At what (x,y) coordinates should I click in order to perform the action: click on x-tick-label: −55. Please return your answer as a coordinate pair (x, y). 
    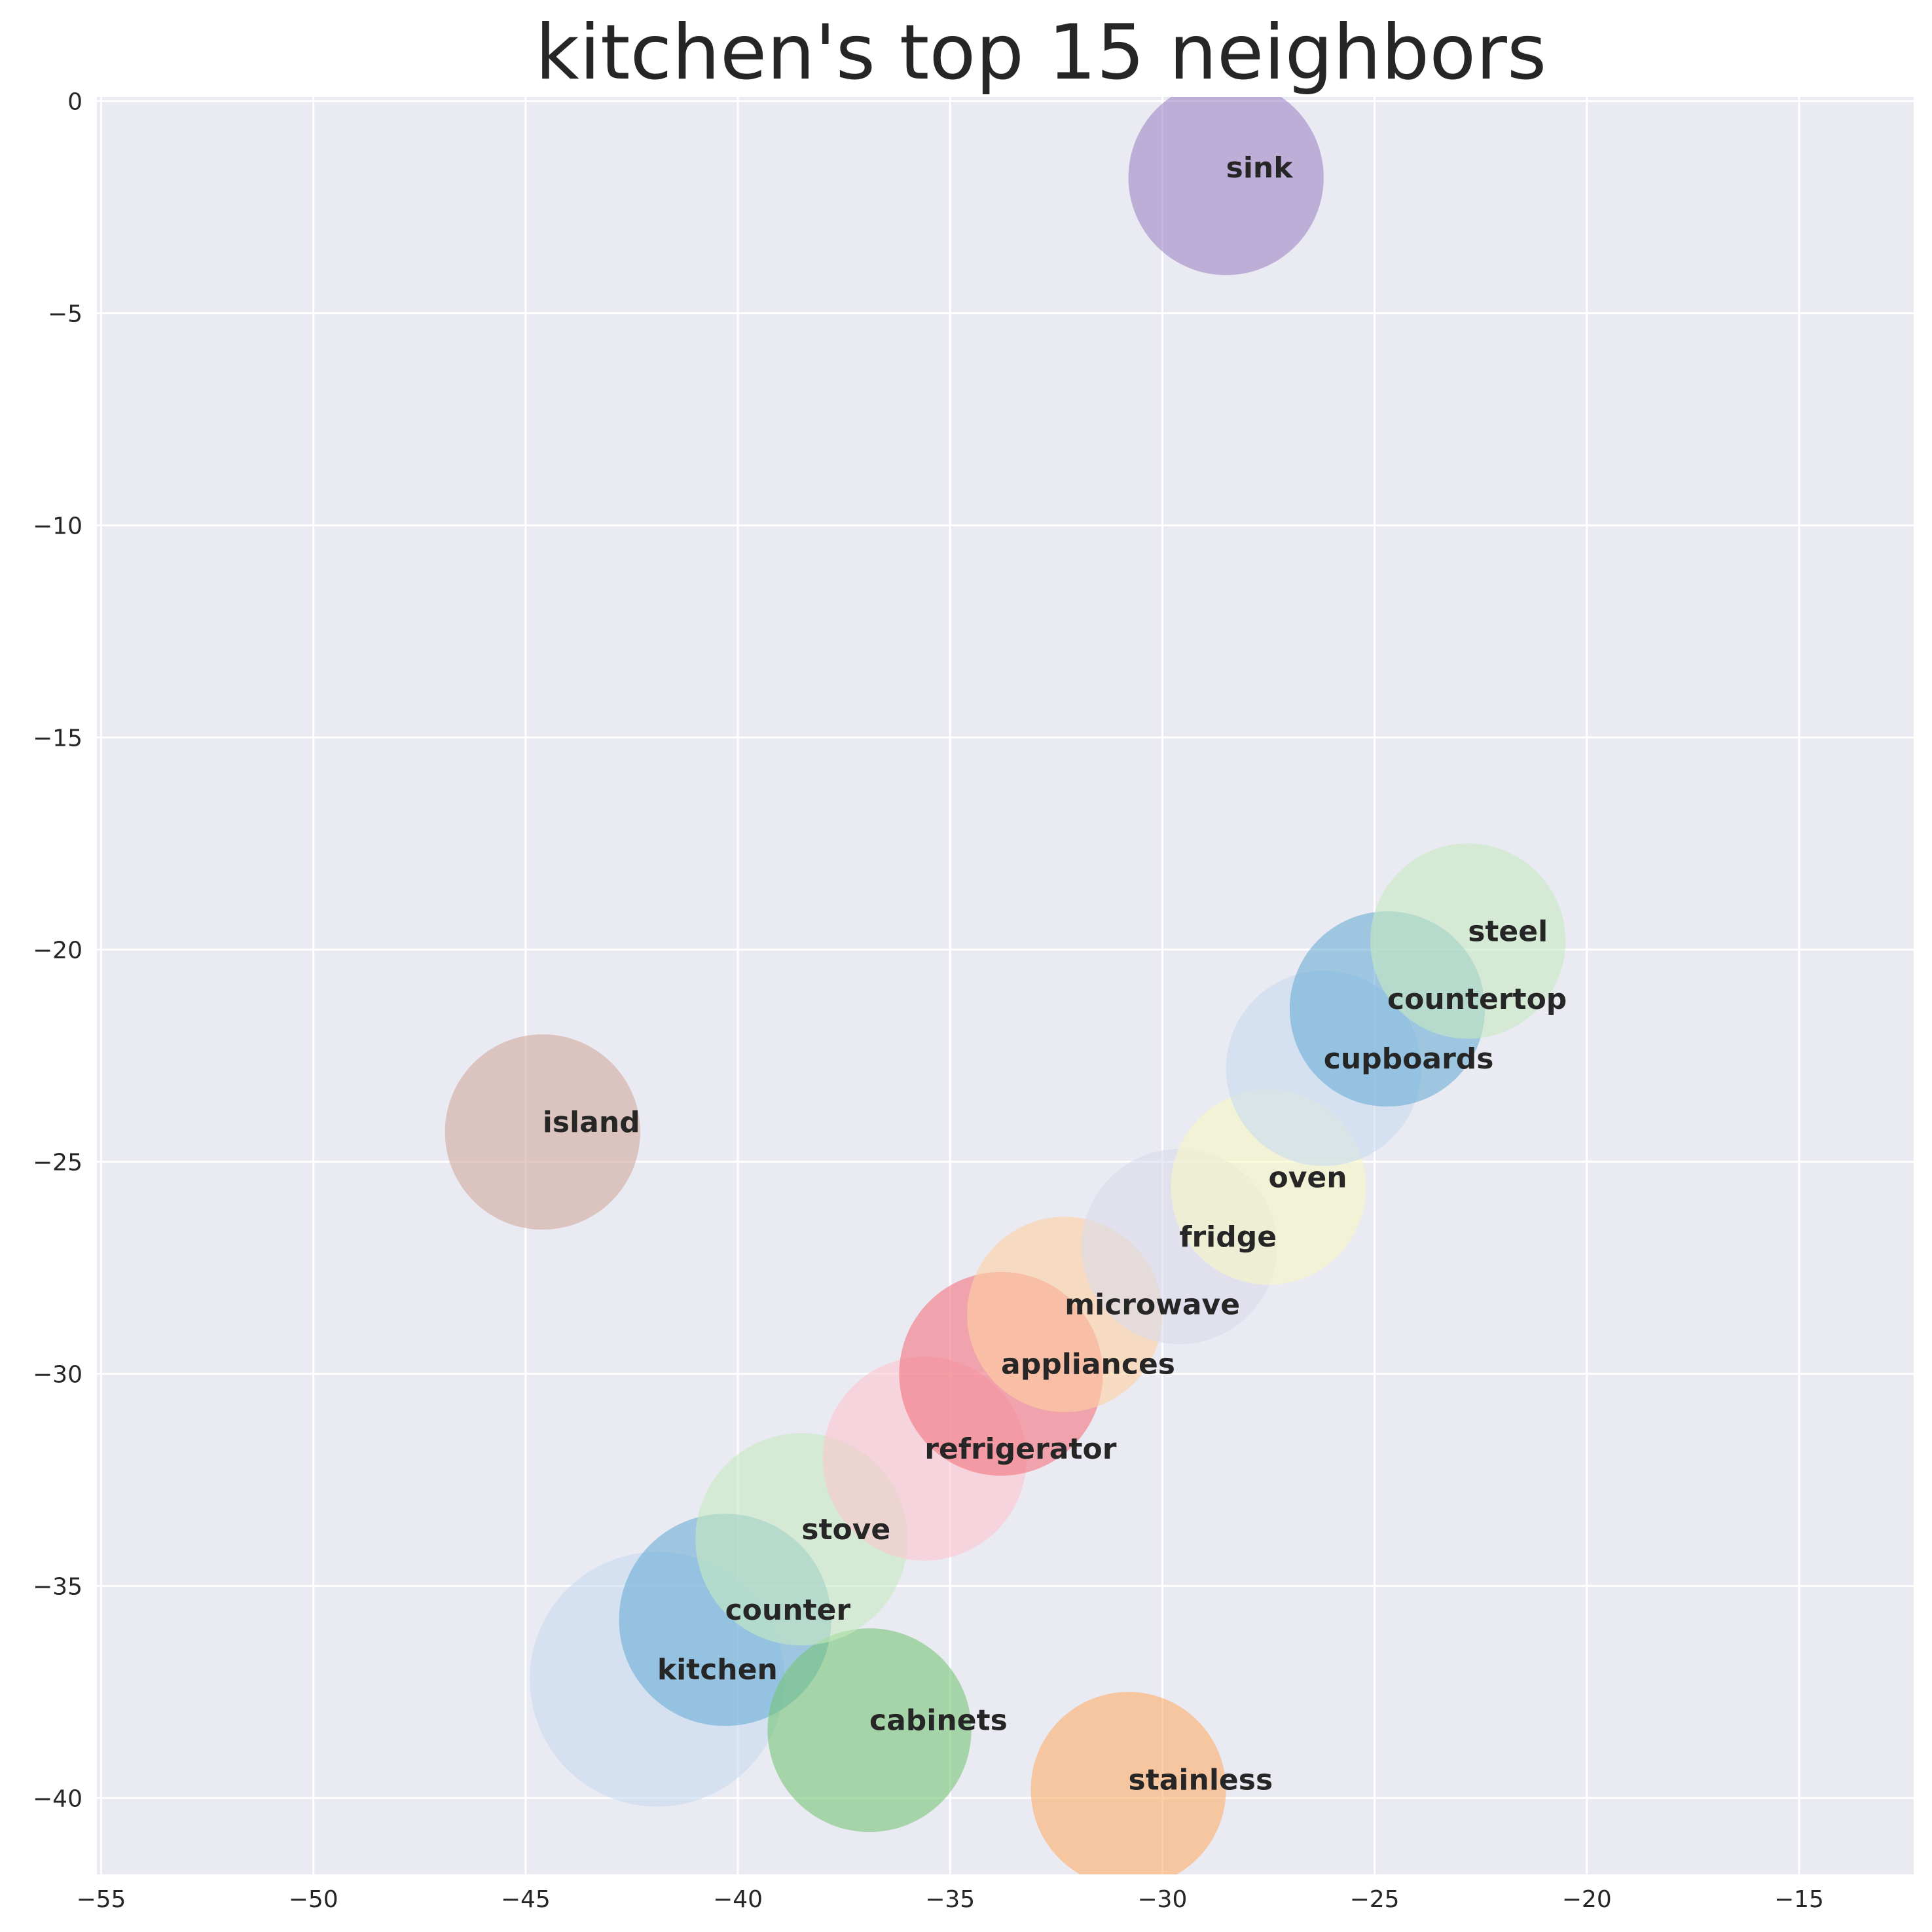
    Looking at the image, I should click on (101, 1899).